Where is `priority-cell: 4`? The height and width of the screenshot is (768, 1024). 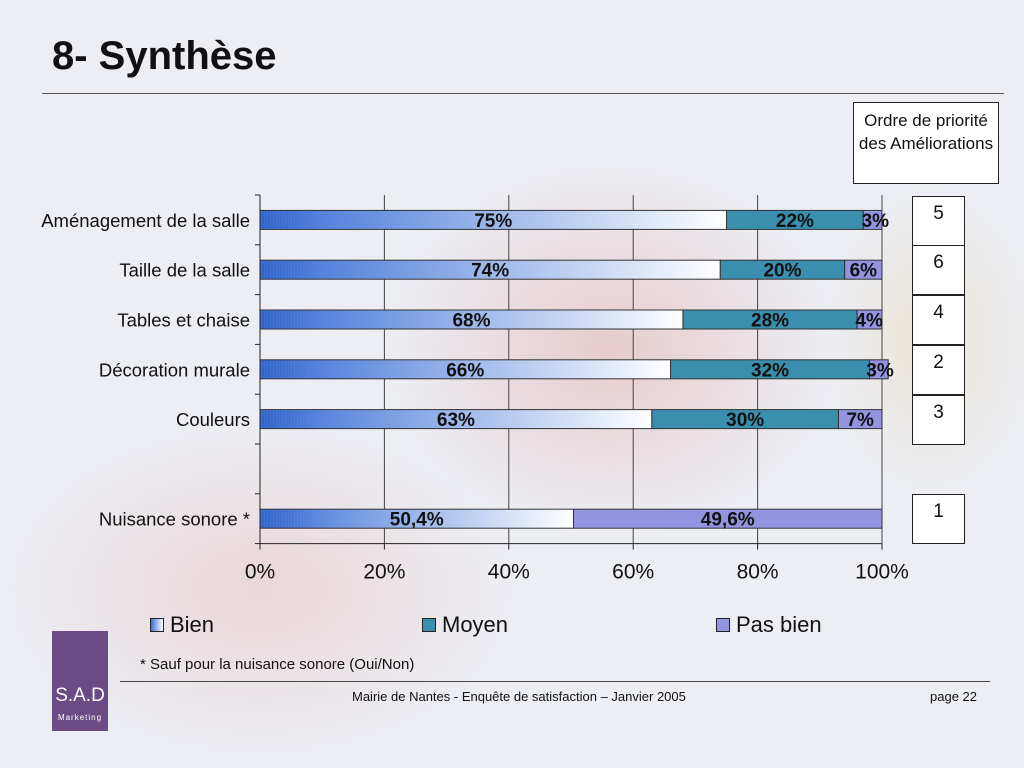
priority-cell: 4 is located at coordinates (938, 320).